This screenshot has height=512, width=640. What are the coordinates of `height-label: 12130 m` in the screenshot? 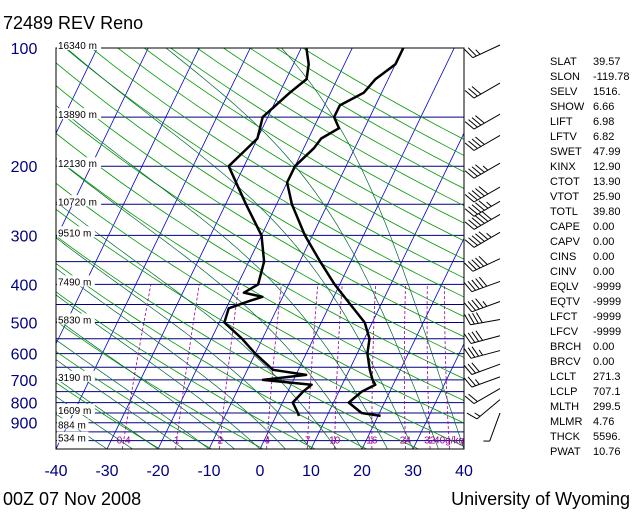 It's located at (77, 164).